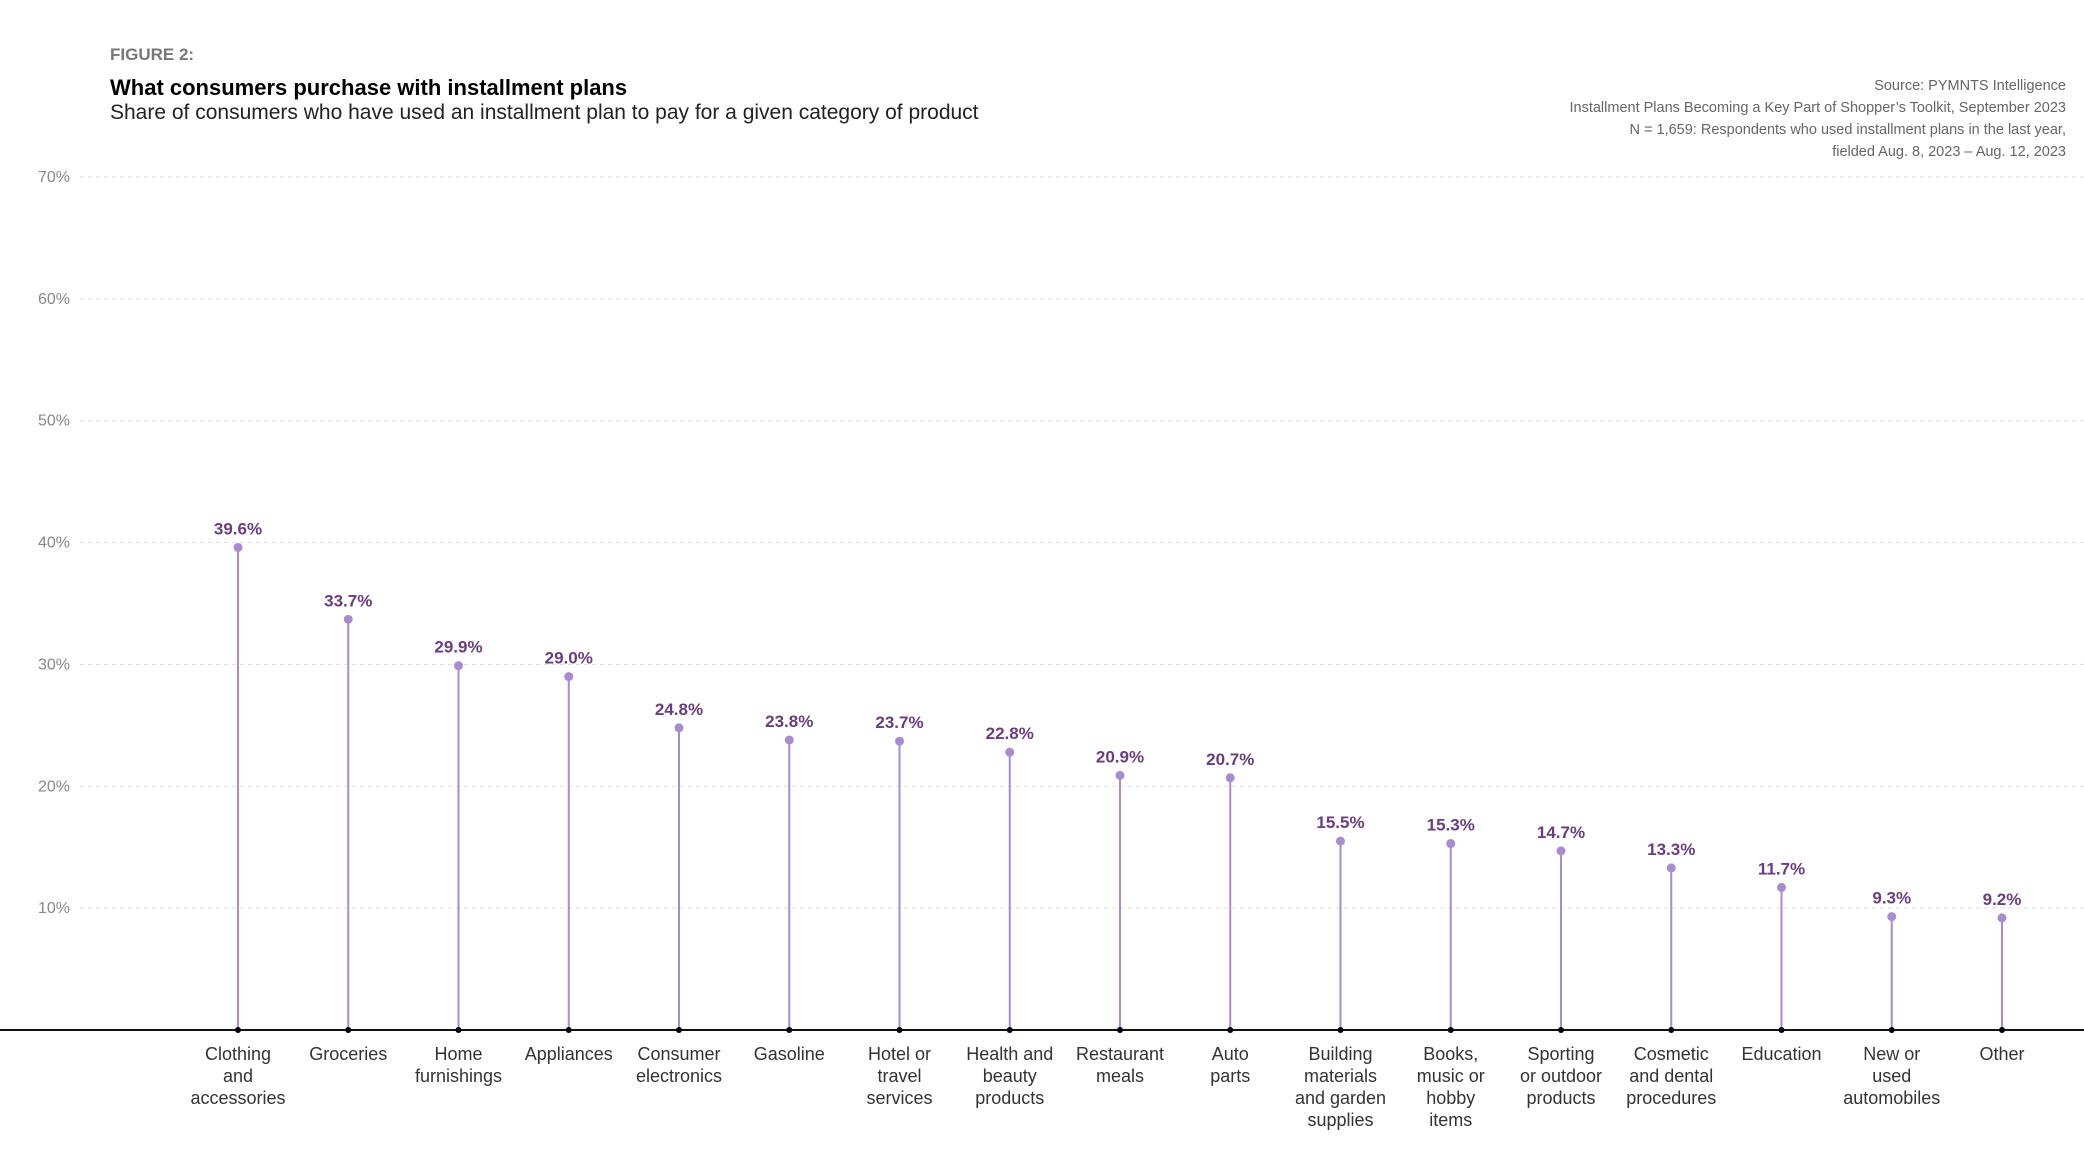 The image size is (2084, 1156). I want to click on category-label-line: furnishings, so click(458, 1076).